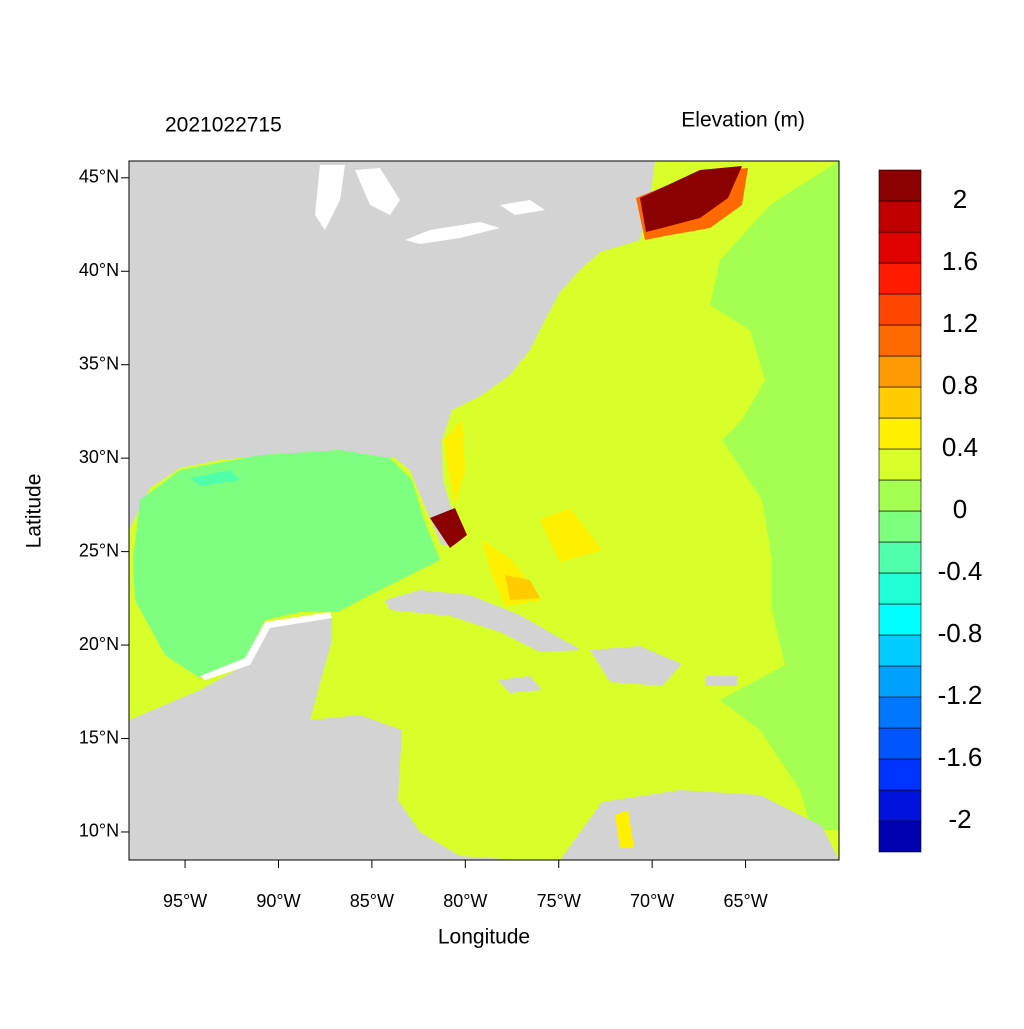 The image size is (1024, 1029). Describe the element at coordinates (99, 644) in the screenshot. I see `y-tick-label: 20°N` at that location.